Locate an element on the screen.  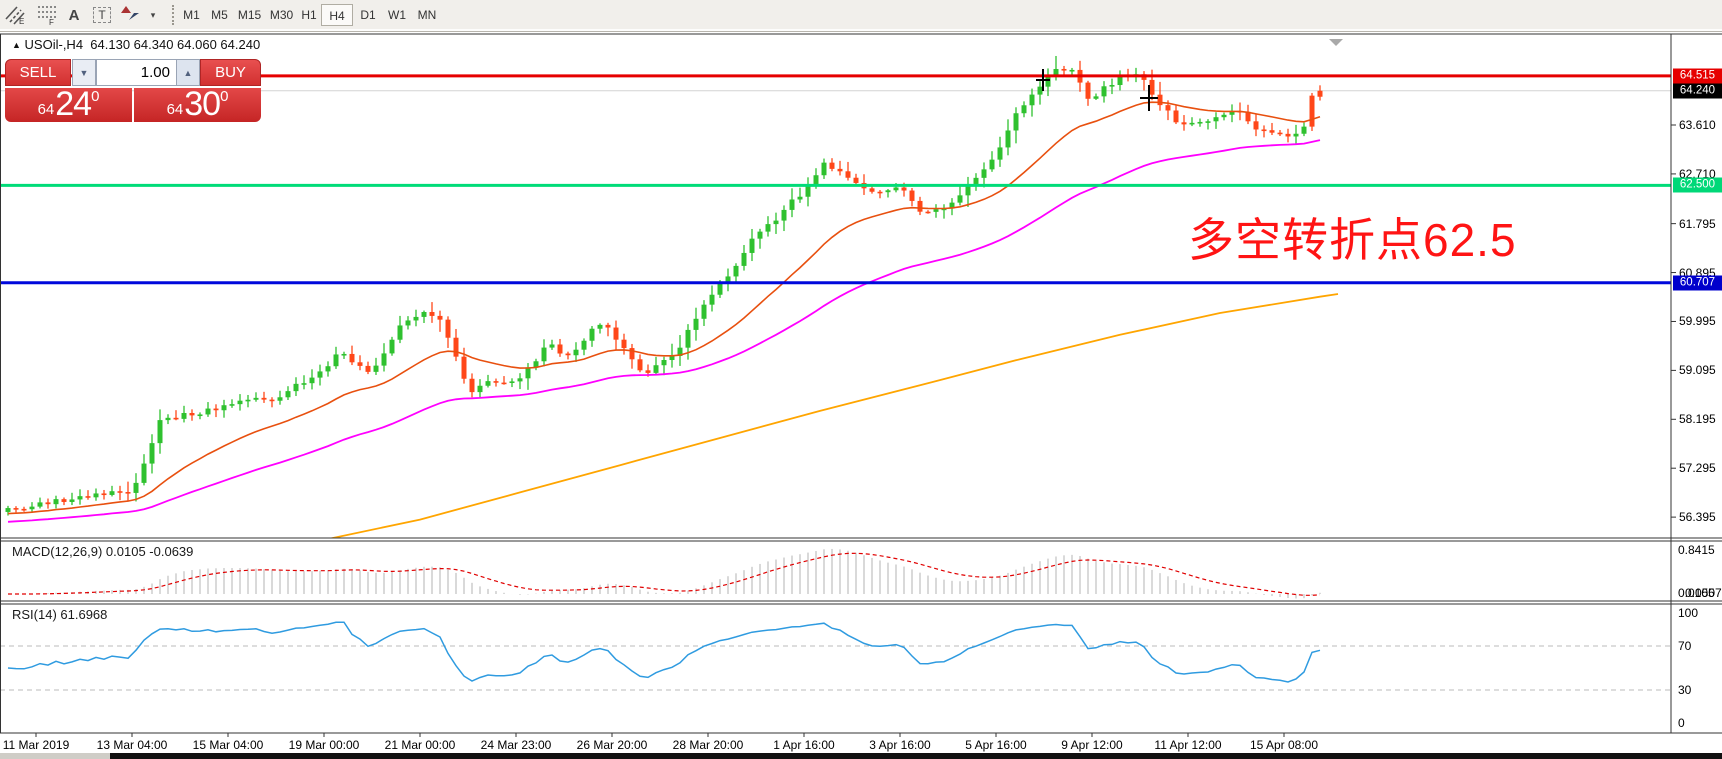
timeframe-button-M5: M5 is located at coordinates (219, 15).